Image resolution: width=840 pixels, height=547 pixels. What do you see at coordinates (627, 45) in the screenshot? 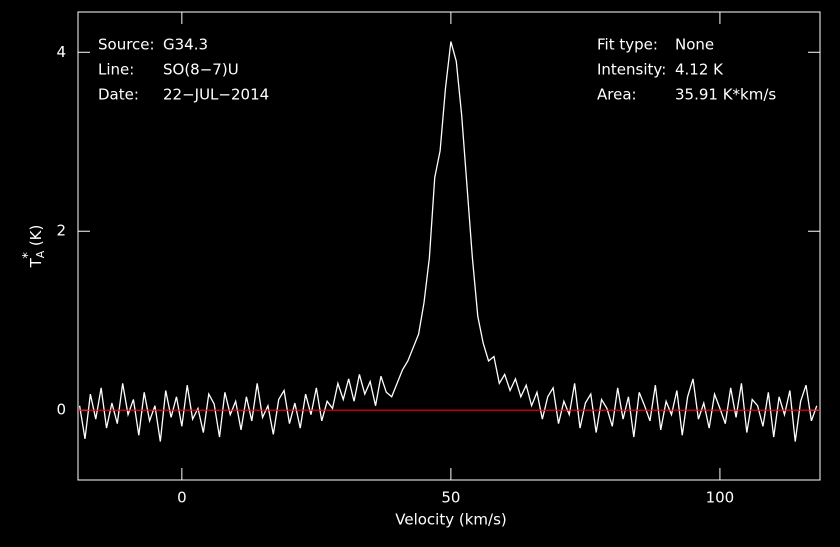
I see `annotation-key: Fit type:` at bounding box center [627, 45].